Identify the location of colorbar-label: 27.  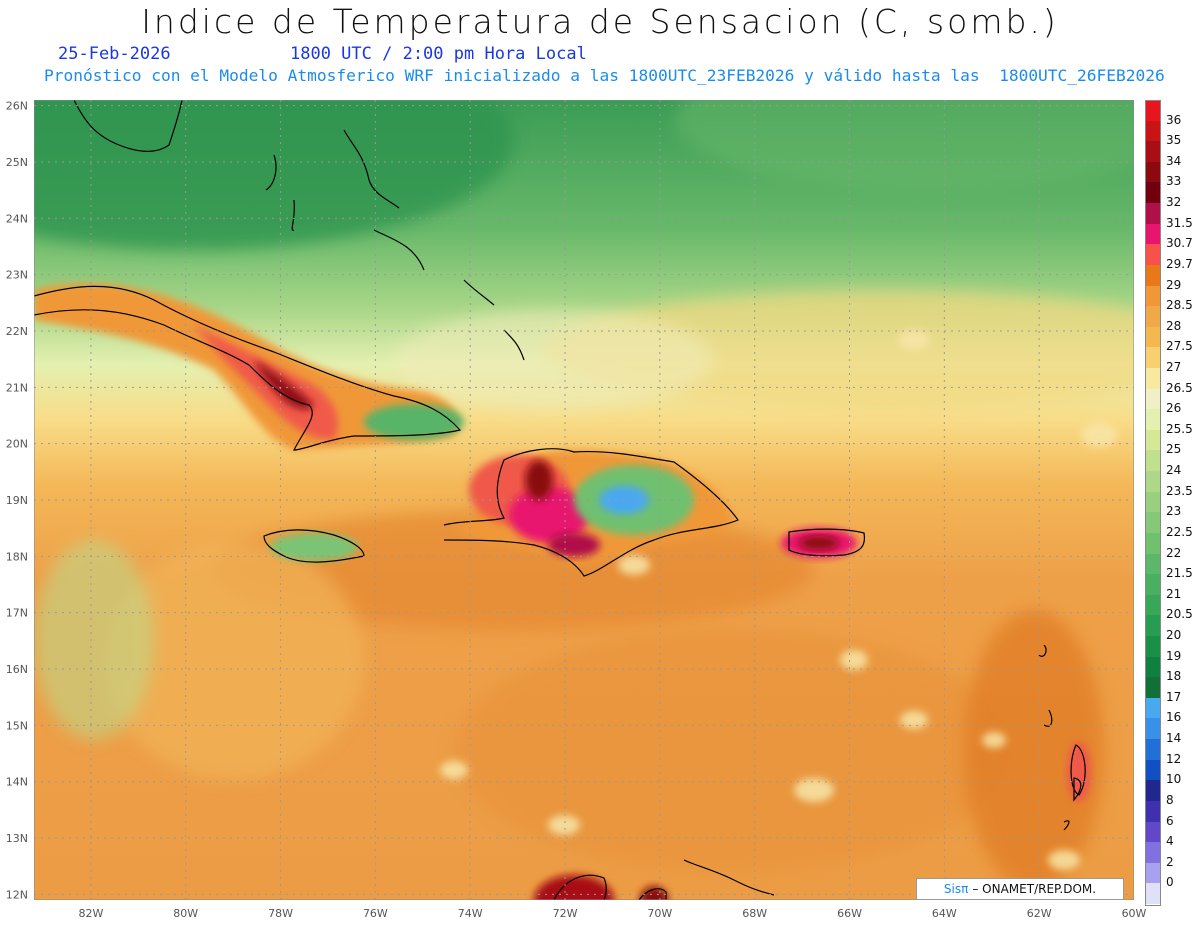
(1174, 367).